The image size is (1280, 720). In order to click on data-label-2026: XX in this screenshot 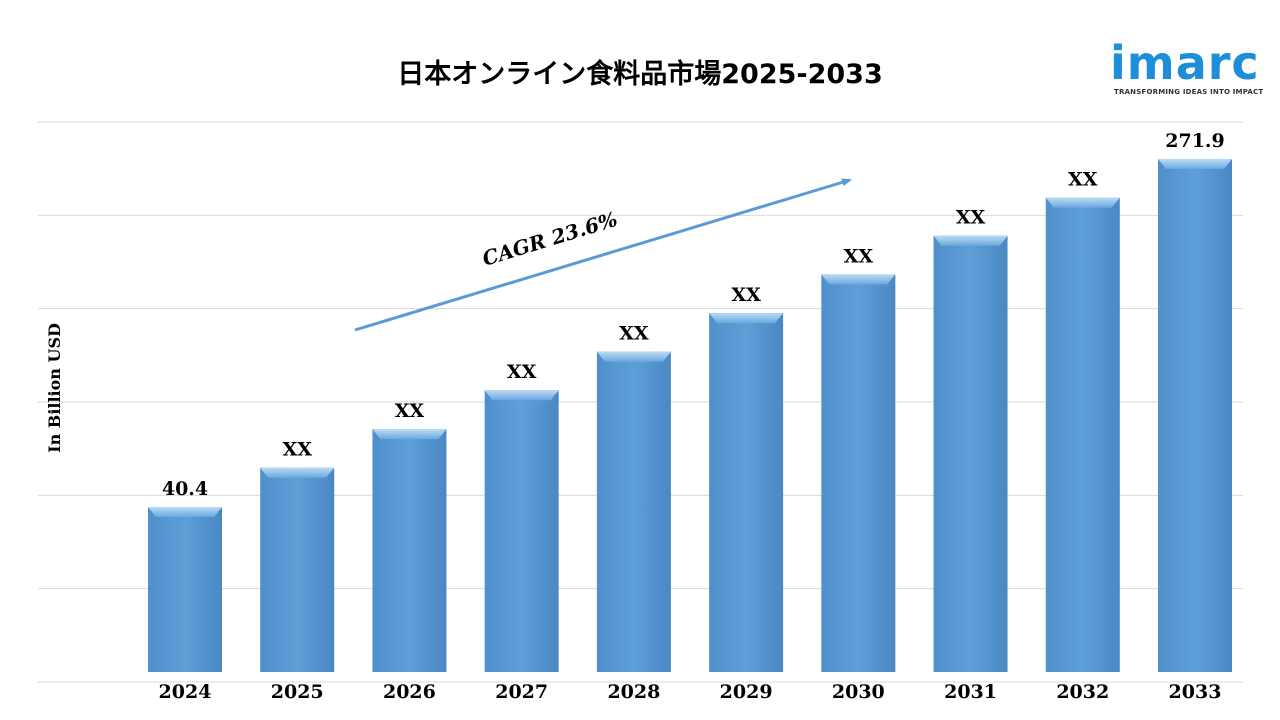, I will do `click(410, 411)`.